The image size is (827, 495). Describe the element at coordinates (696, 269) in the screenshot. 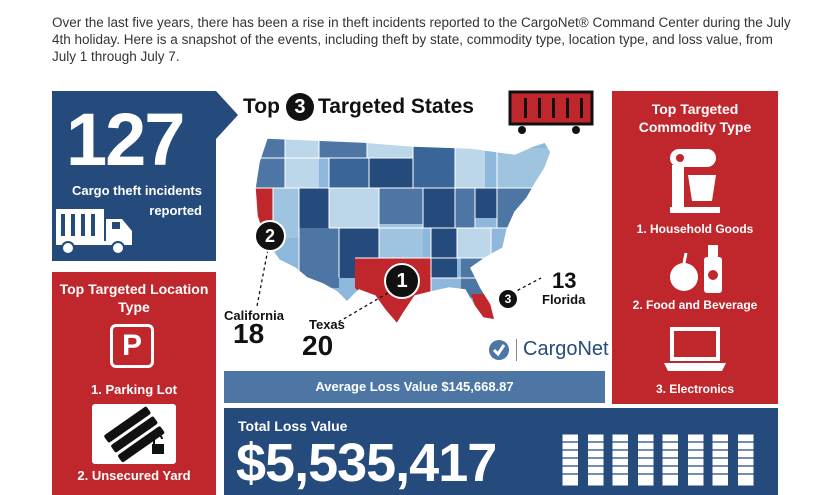

I see `food-beverage-icon` at that location.